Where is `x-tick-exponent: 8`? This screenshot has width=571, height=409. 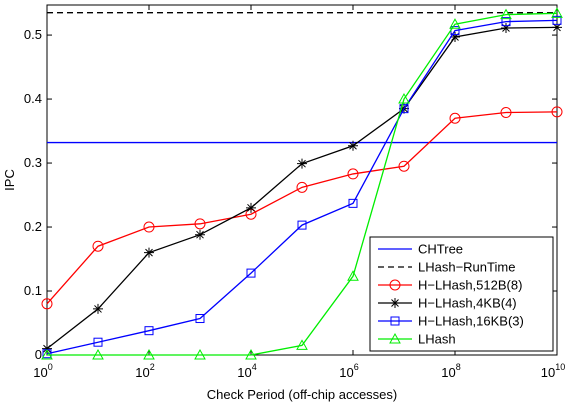
x-tick-exponent: 8 is located at coordinates (458, 367).